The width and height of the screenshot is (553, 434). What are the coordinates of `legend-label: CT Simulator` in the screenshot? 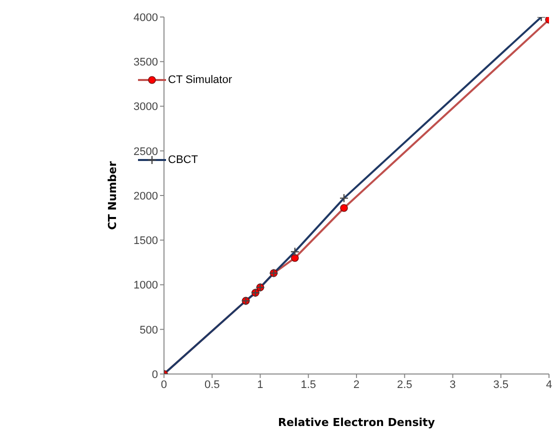 It's located at (200, 80).